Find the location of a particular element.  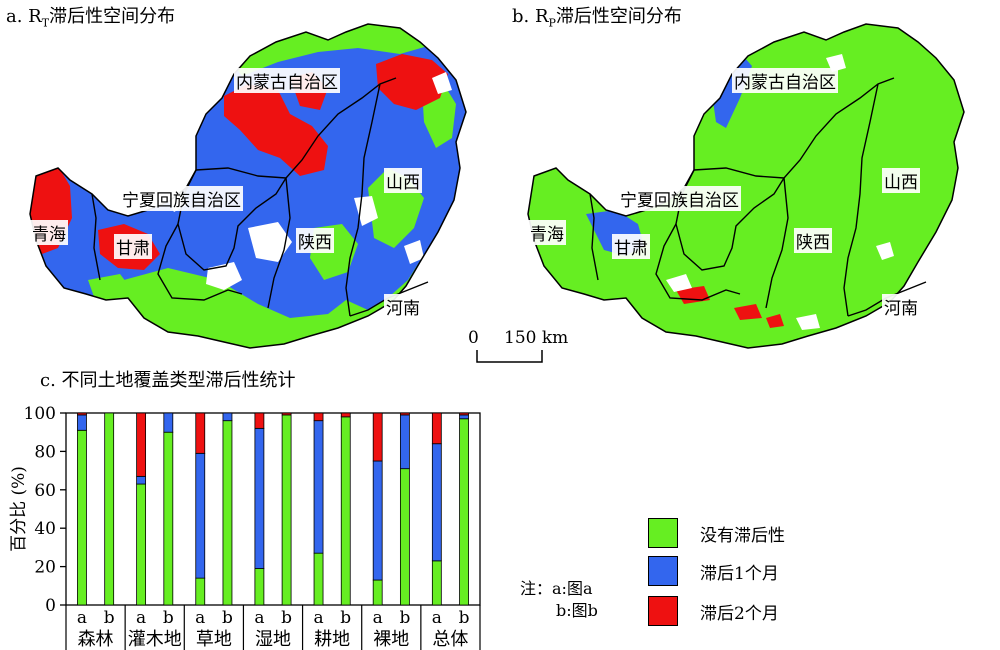

panel-a-title-subscript: T is located at coordinates (45, 23).